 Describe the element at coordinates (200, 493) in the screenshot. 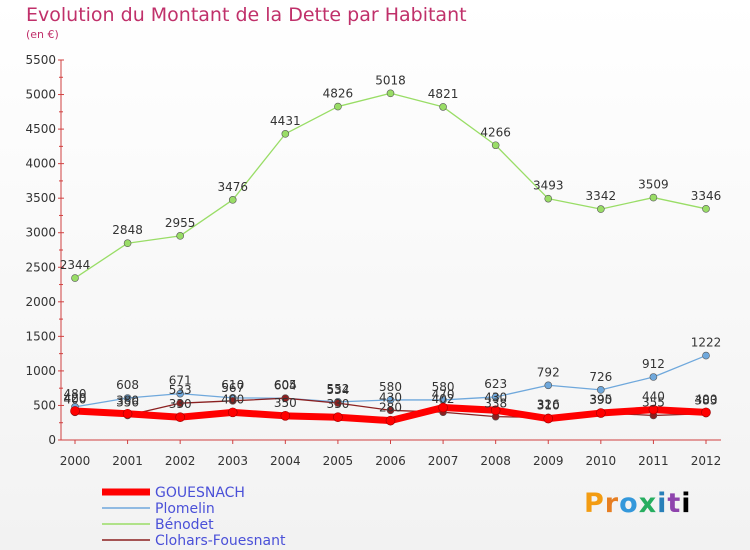

I see `legend-label: GOUESNACH` at that location.